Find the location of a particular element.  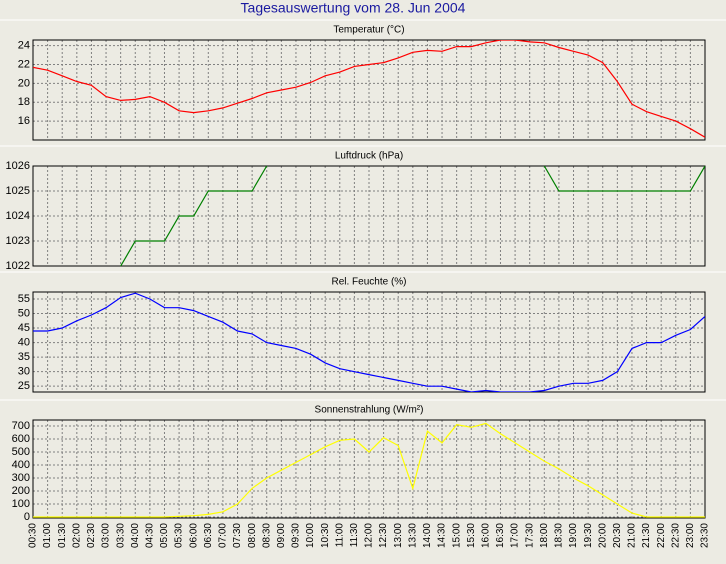

x-tick-label: 19:30 is located at coordinates (588, 535).